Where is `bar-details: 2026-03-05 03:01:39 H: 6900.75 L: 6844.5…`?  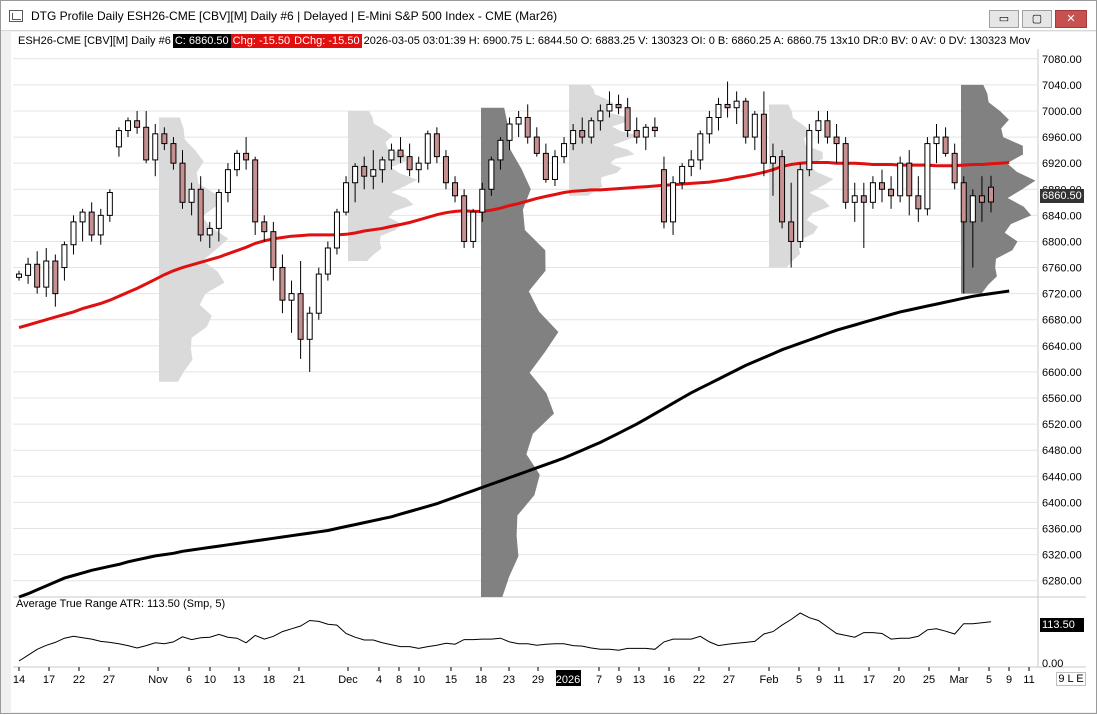 bar-details: 2026-03-05 03:01:39 H: 6900.75 L: 6844.5… is located at coordinates (697, 41).